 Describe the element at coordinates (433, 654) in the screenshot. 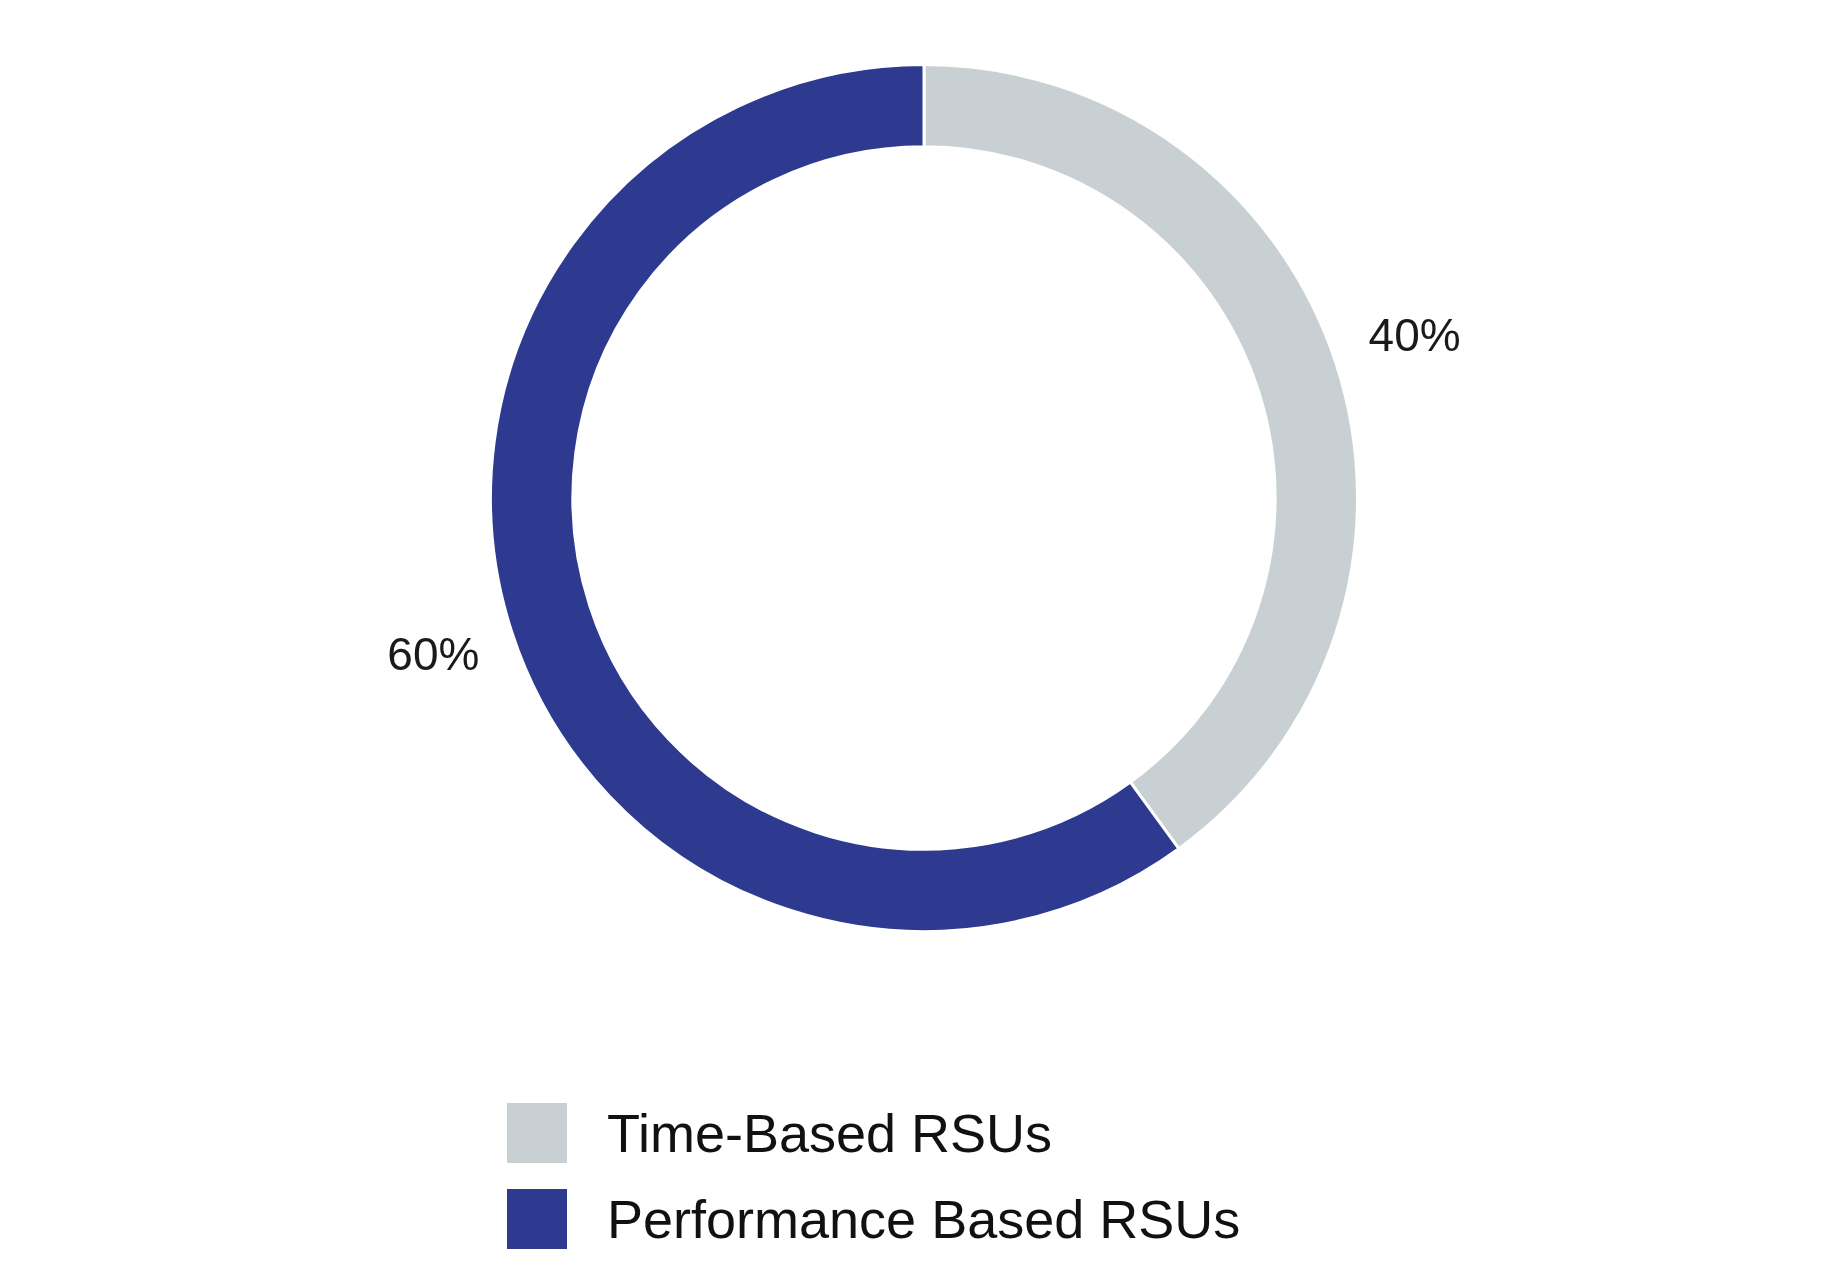

I see `data-label: 60%` at that location.